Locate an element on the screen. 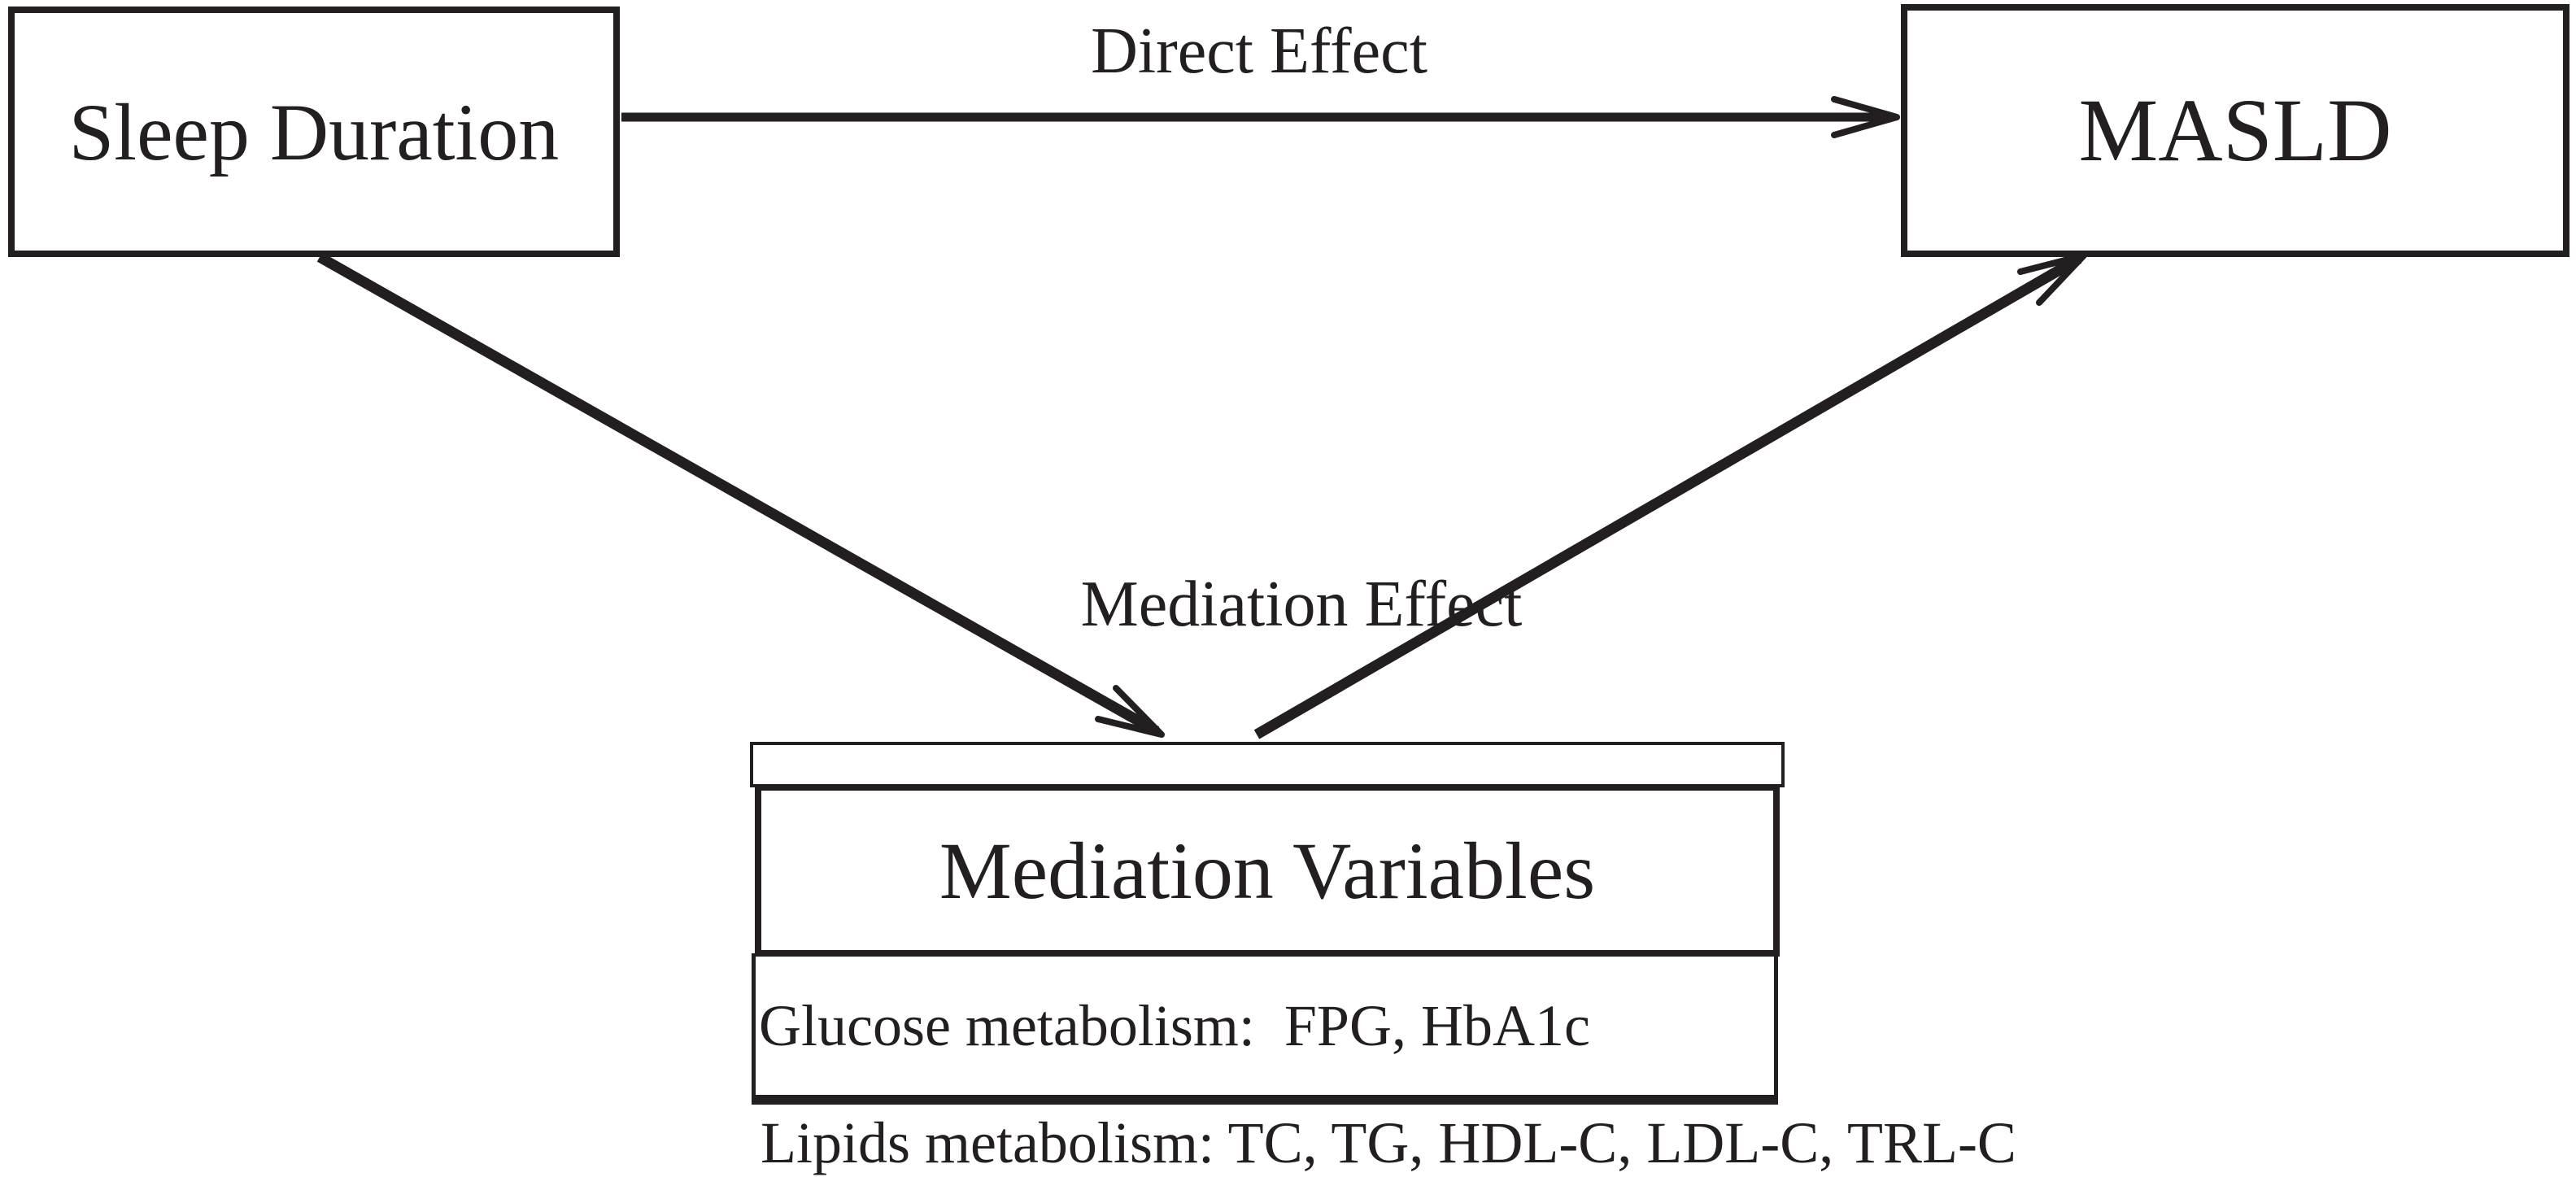  mediation-variables-title: Mediation Variables is located at coordinates (1267, 870).